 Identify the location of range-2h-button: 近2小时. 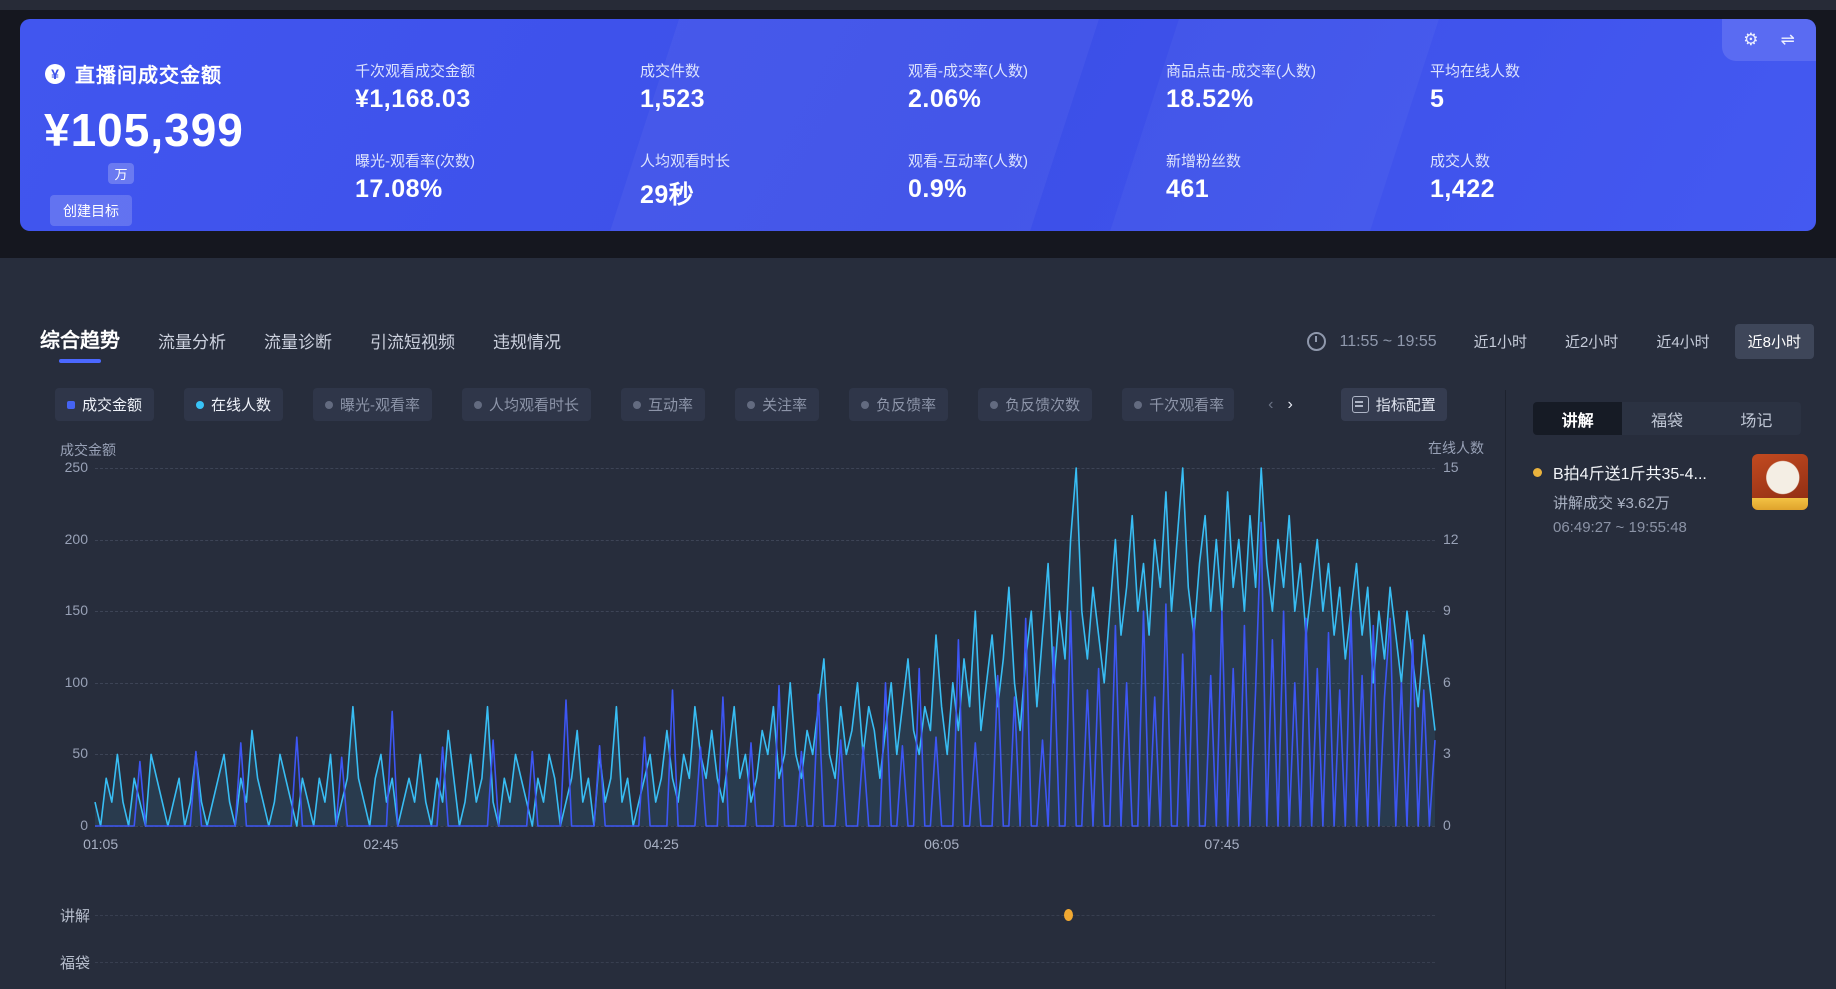
(1591, 342).